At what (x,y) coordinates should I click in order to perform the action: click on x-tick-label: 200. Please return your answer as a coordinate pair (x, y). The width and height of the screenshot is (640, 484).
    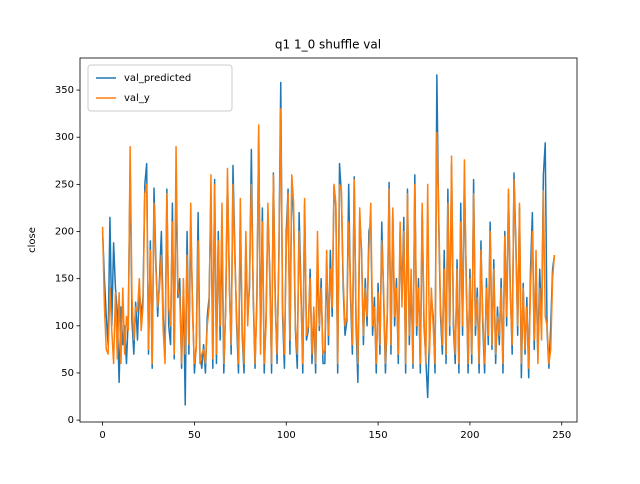
    Looking at the image, I should click on (469, 435).